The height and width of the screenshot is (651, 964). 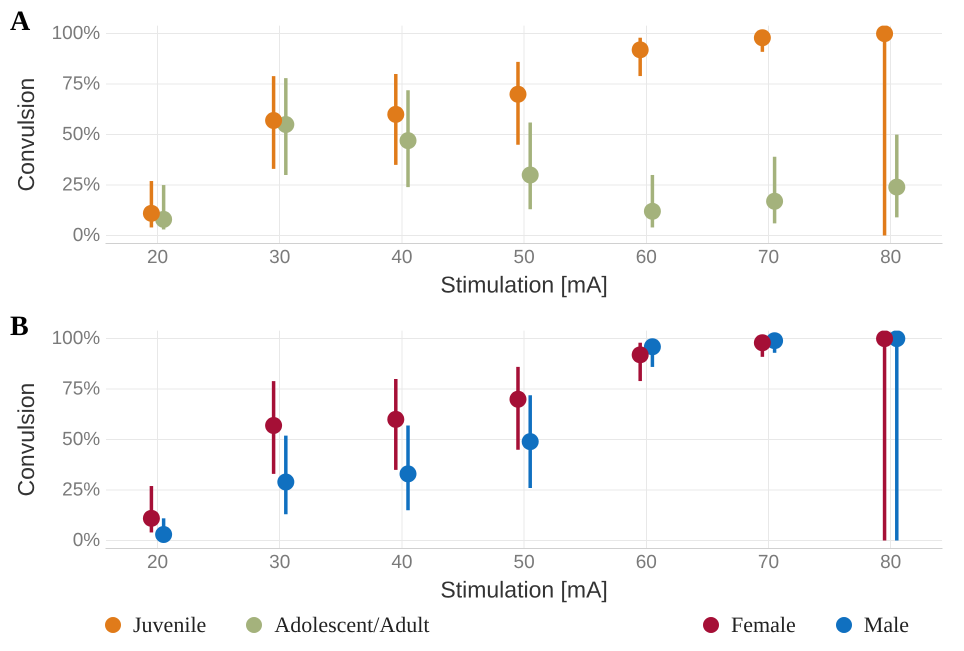 What do you see at coordinates (352, 625) in the screenshot?
I see `legend-label: Adolescent/Adult` at bounding box center [352, 625].